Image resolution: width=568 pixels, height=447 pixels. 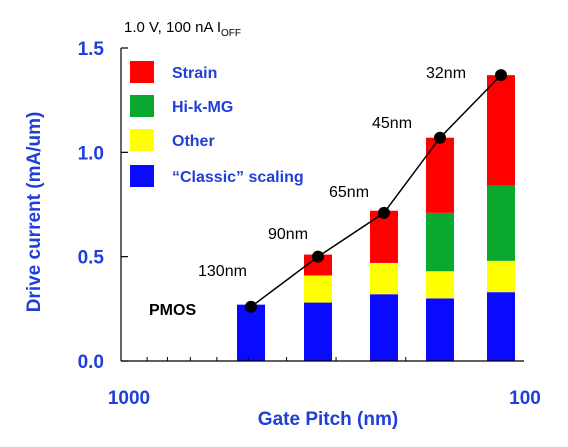 What do you see at coordinates (34, 212) in the screenshot?
I see `y-axis-title: Drive current (mA/um)` at bounding box center [34, 212].